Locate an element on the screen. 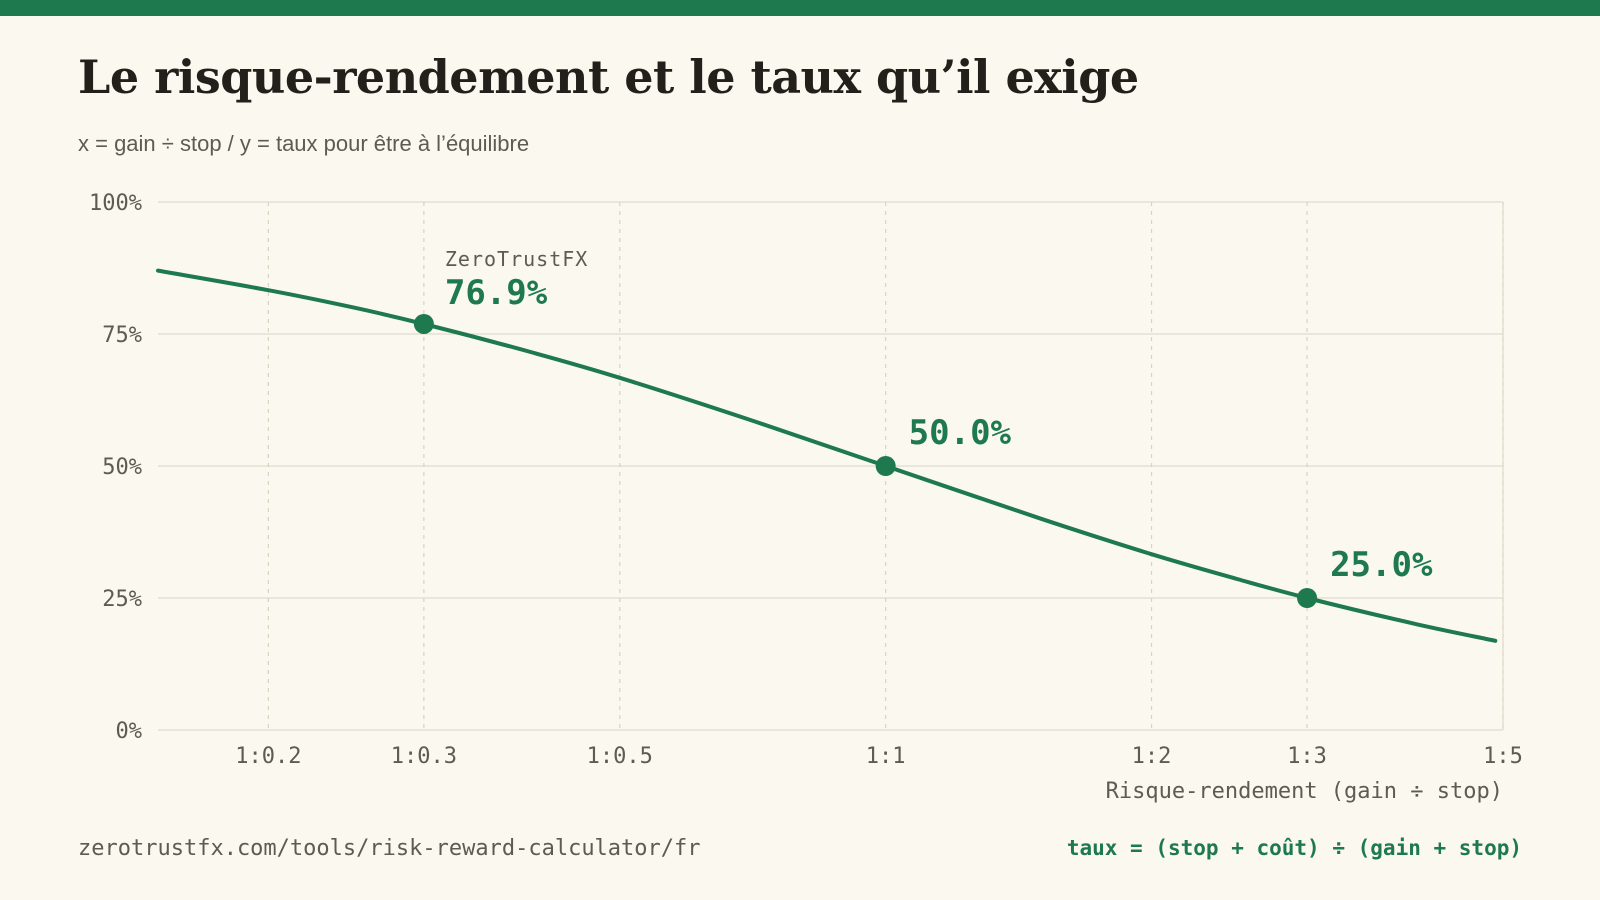  y-tick-label: 25% is located at coordinates (122, 599).